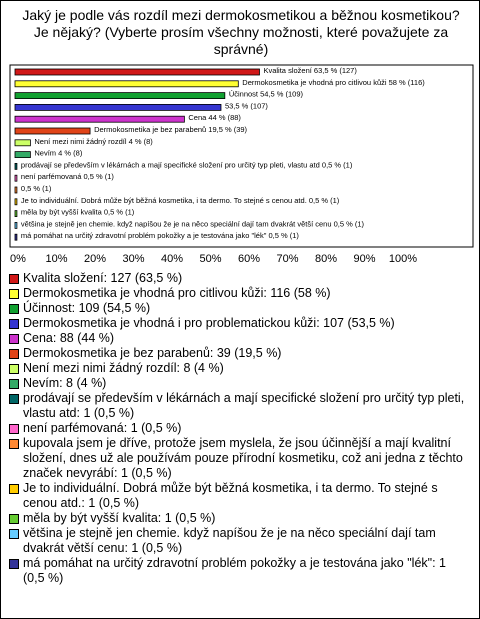 Image resolution: width=480 pixels, height=619 pixels. Describe the element at coordinates (103, 278) in the screenshot. I see `legend-label: Kvalita složení: 127 (63,5 %)` at that location.